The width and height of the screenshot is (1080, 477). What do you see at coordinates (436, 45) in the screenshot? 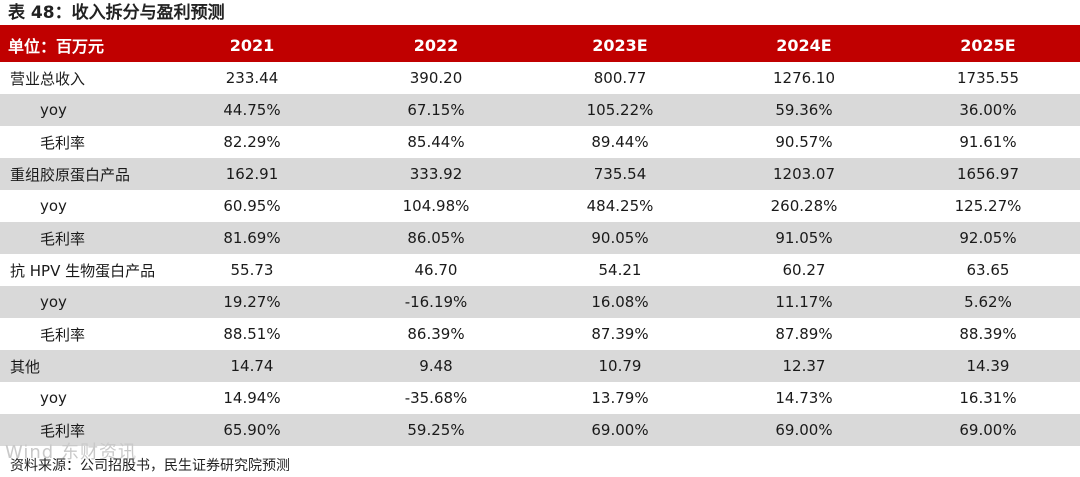
I see `header-2022: 2022` at bounding box center [436, 45].